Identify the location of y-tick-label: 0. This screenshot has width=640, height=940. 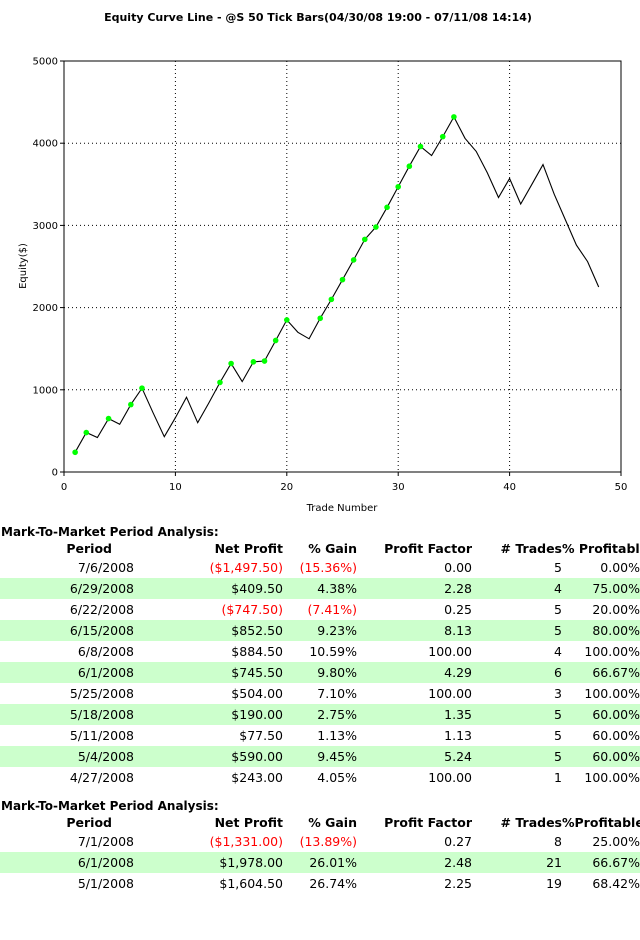
(55, 473).